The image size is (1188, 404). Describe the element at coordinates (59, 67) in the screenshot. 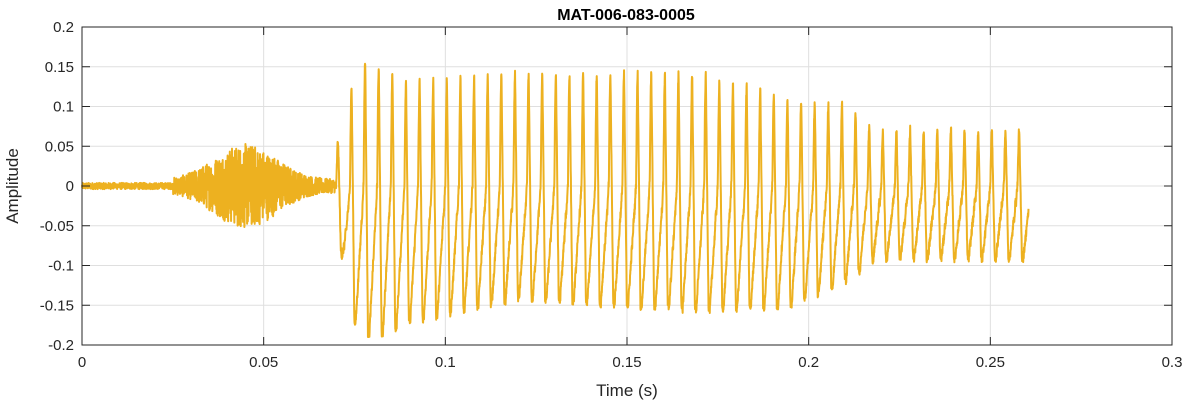

I see `y-tick-label: 0.15` at that location.